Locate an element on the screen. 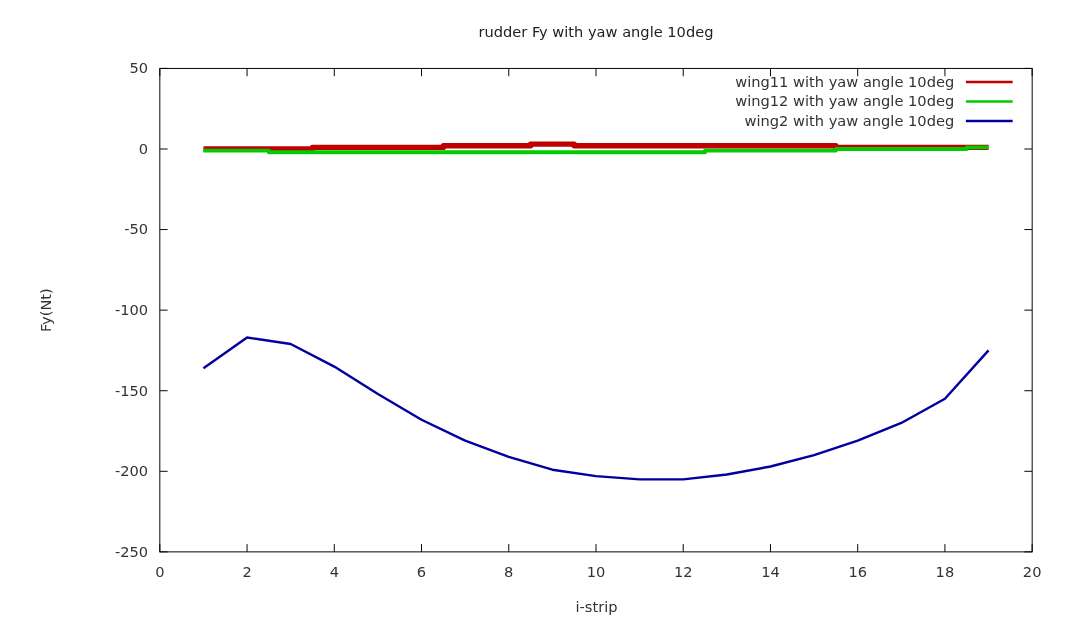 The height and width of the screenshot is (632, 1076). x-tick-label: 14 is located at coordinates (770, 572).